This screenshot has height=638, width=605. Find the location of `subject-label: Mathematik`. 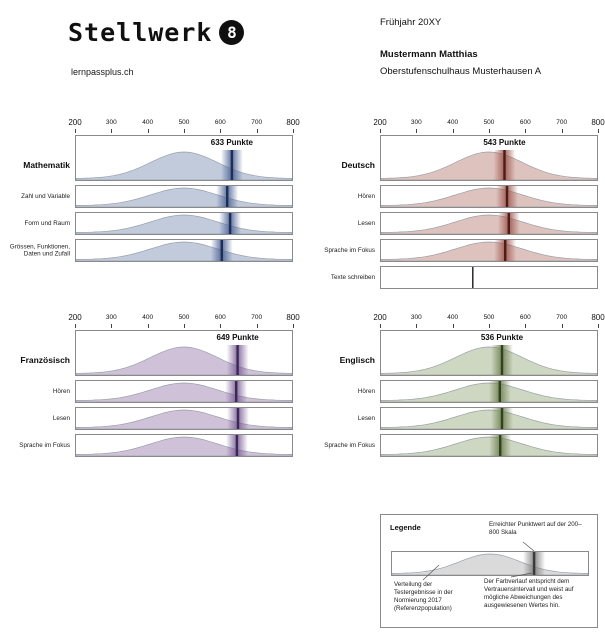

subject-label: Mathematik is located at coordinates (46, 165).